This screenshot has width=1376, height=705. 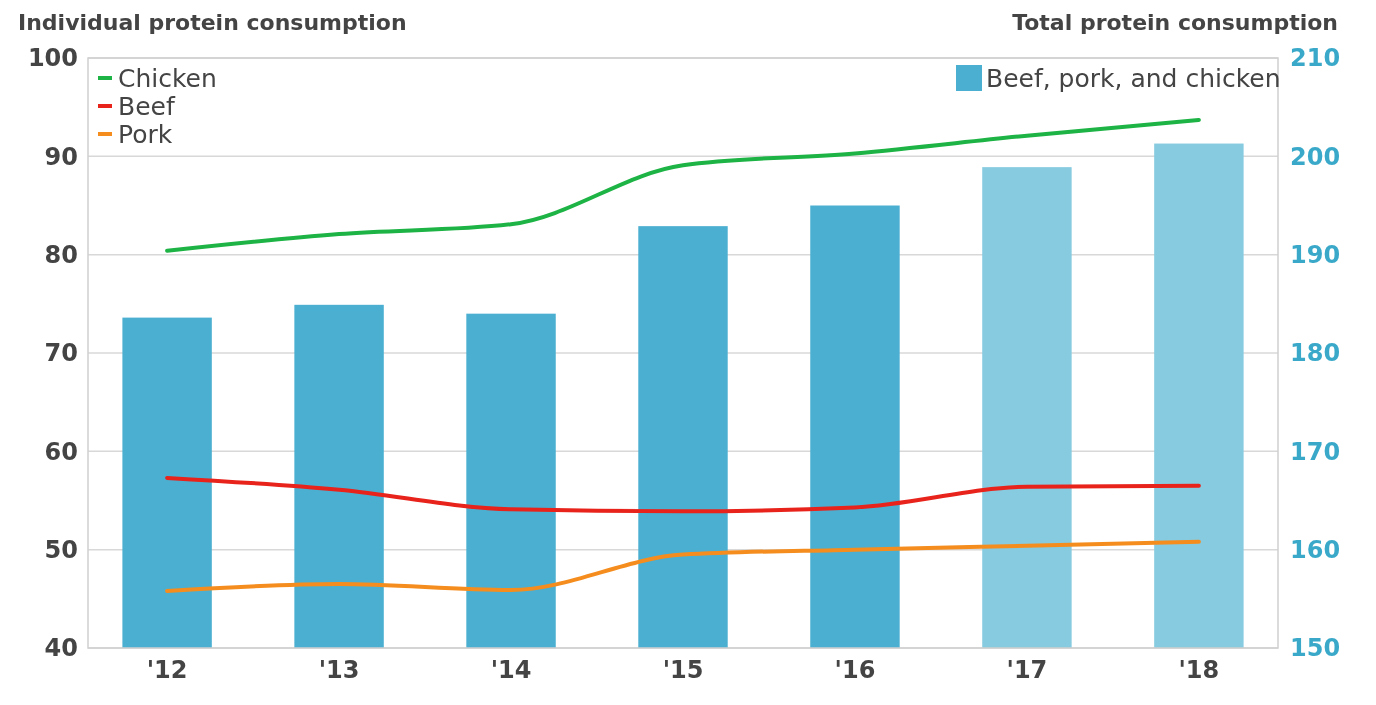 I want to click on legend-label: Beef, pork, and chicken, so click(x=1133, y=78).